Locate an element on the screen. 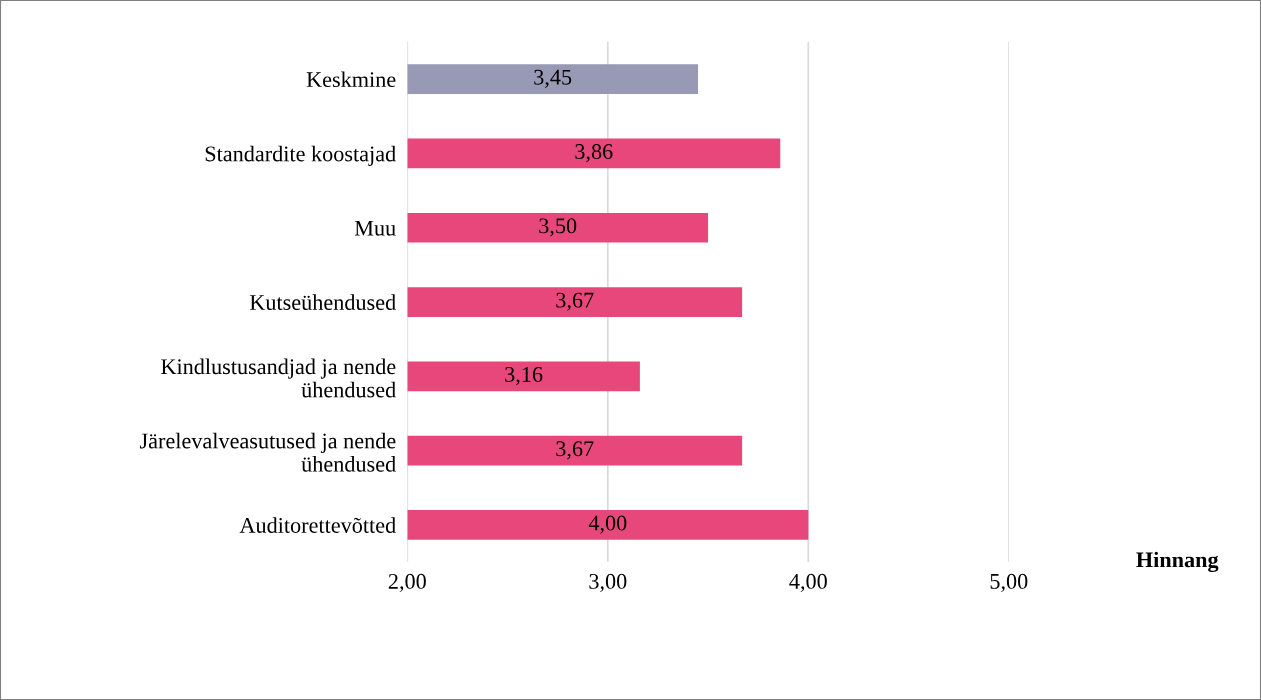 The image size is (1261, 700). data-label: 3,86 is located at coordinates (594, 153).